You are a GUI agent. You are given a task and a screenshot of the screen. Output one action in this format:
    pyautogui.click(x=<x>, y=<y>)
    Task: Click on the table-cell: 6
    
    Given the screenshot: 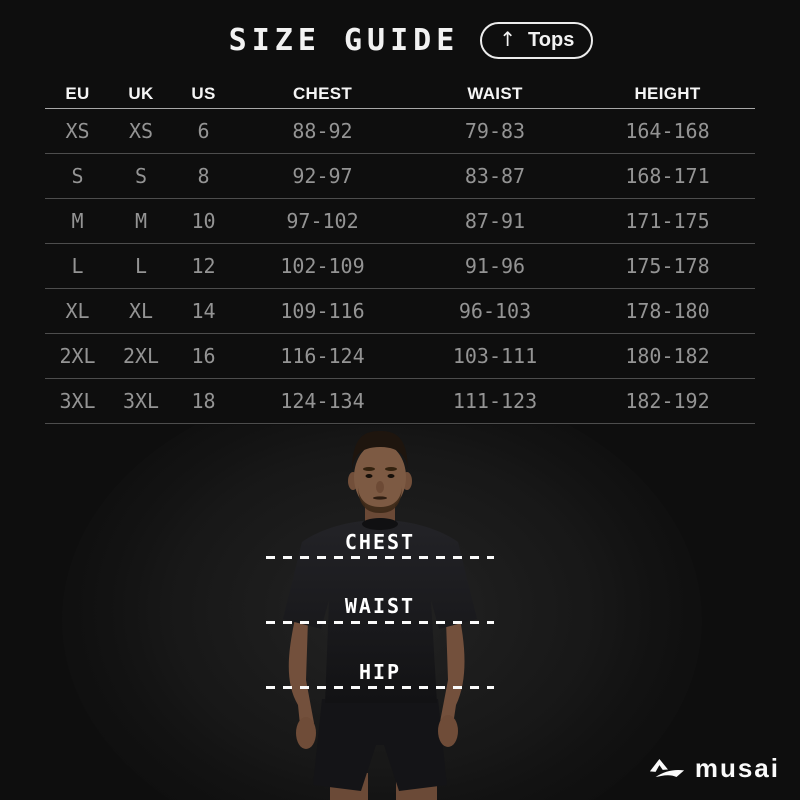 What is the action you would take?
    pyautogui.click(x=203, y=131)
    